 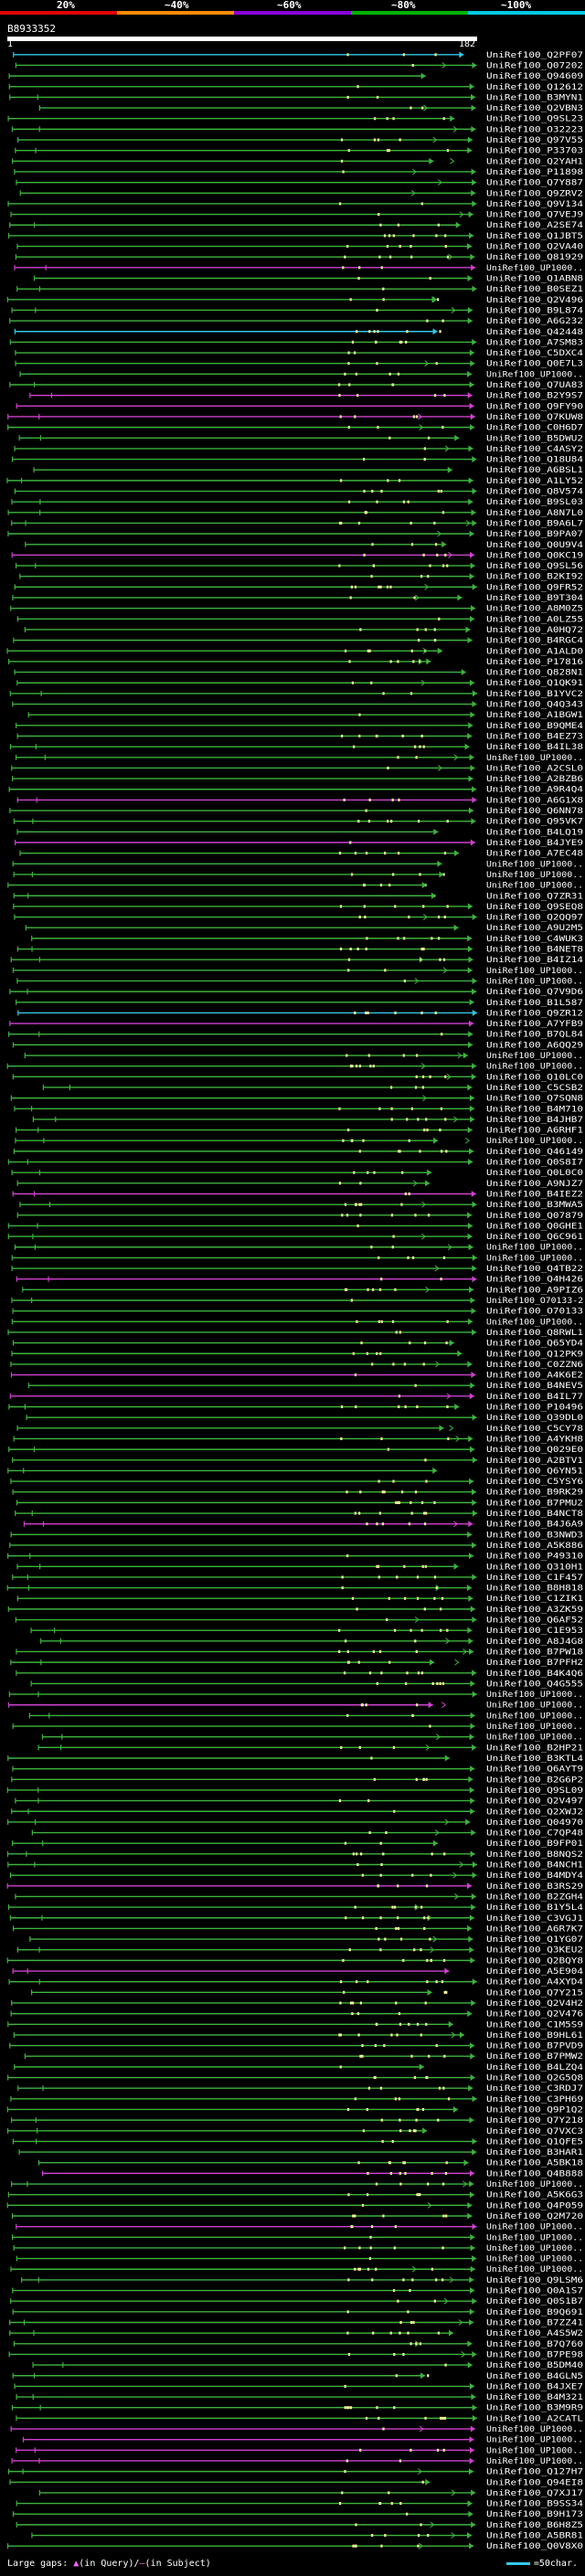 I want to click on hit-row: UniRef100_Q7VEJ9, so click(x=297, y=215).